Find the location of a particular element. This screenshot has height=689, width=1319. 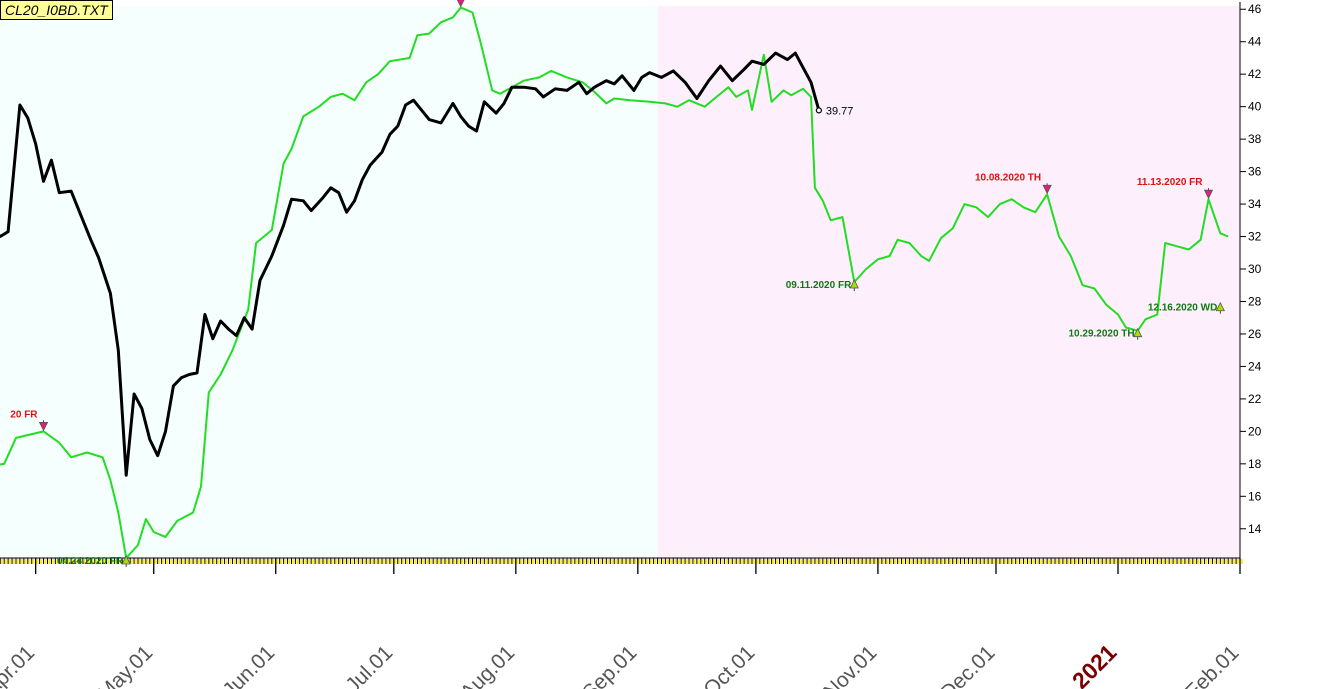

y-tick-label: 30 is located at coordinates (1255, 269).